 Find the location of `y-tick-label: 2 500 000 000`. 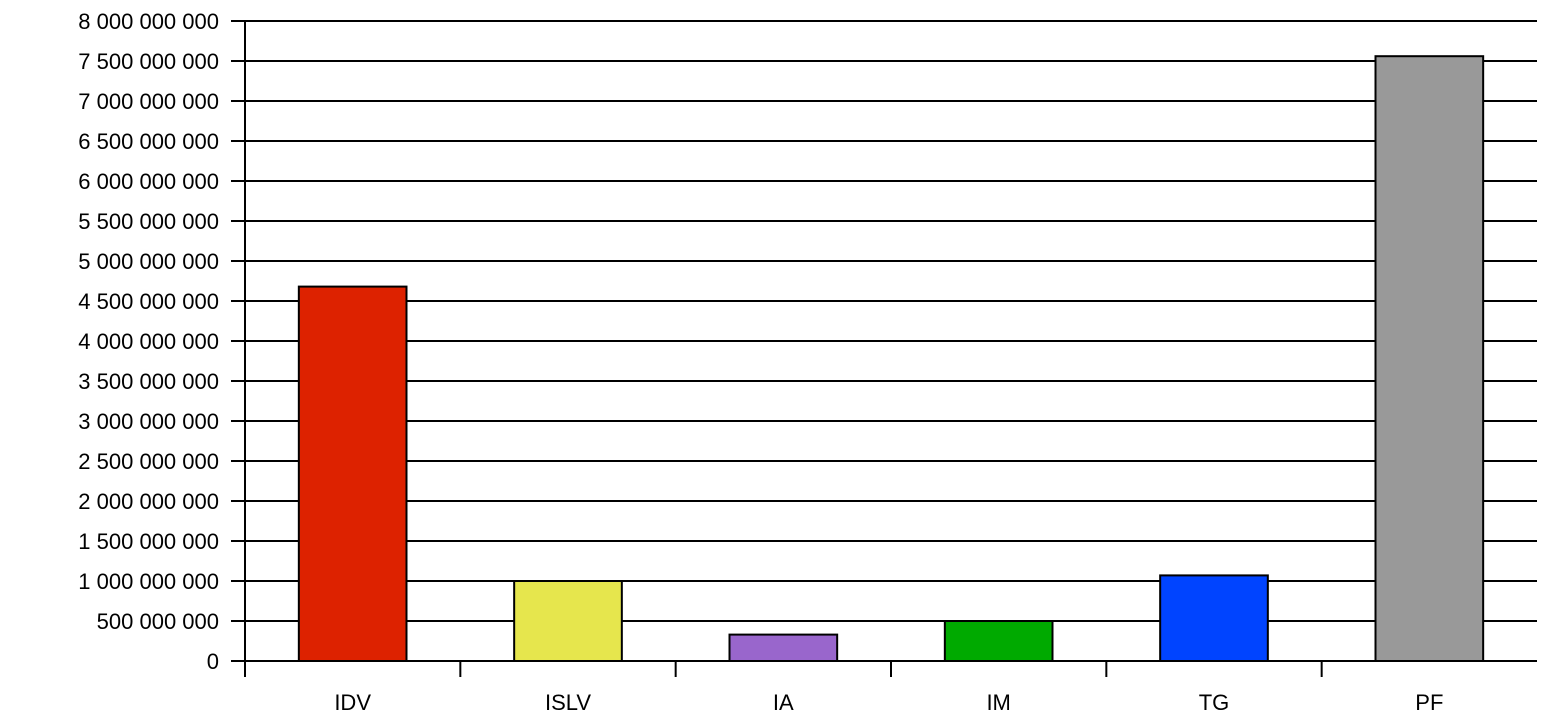

y-tick-label: 2 500 000 000 is located at coordinates (148, 461).